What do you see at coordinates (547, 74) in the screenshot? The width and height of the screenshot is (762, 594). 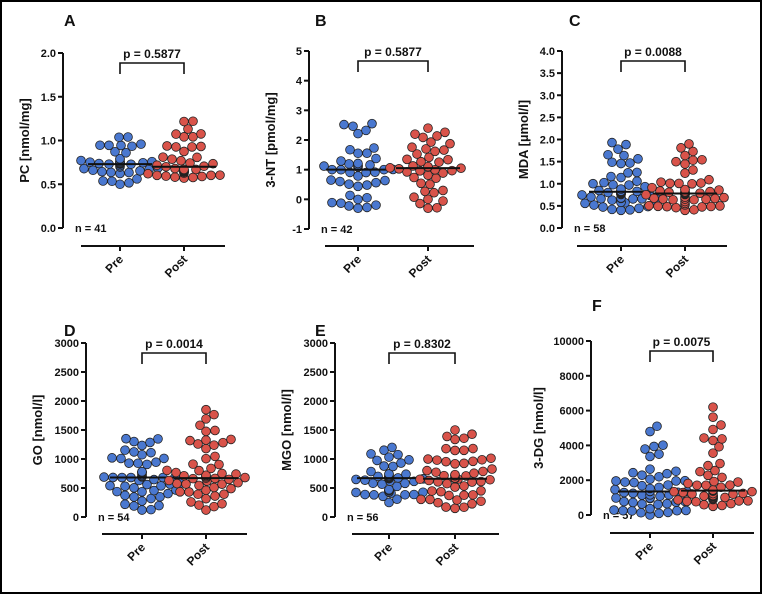 I see `y-tick-label: 3.5` at bounding box center [547, 74].